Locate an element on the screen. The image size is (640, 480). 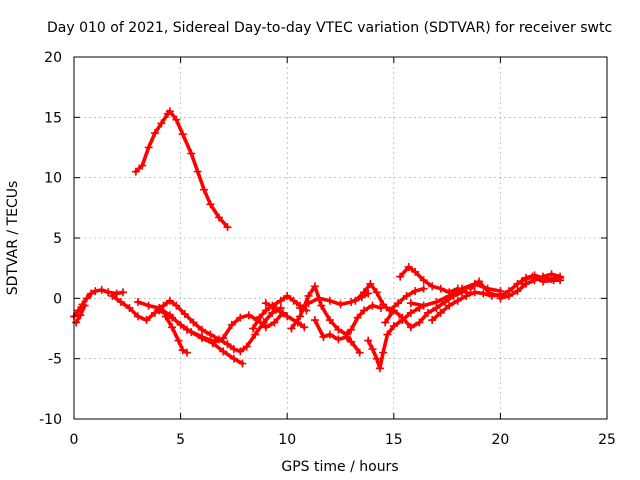
y-tick-label: 15 is located at coordinates (53, 118).